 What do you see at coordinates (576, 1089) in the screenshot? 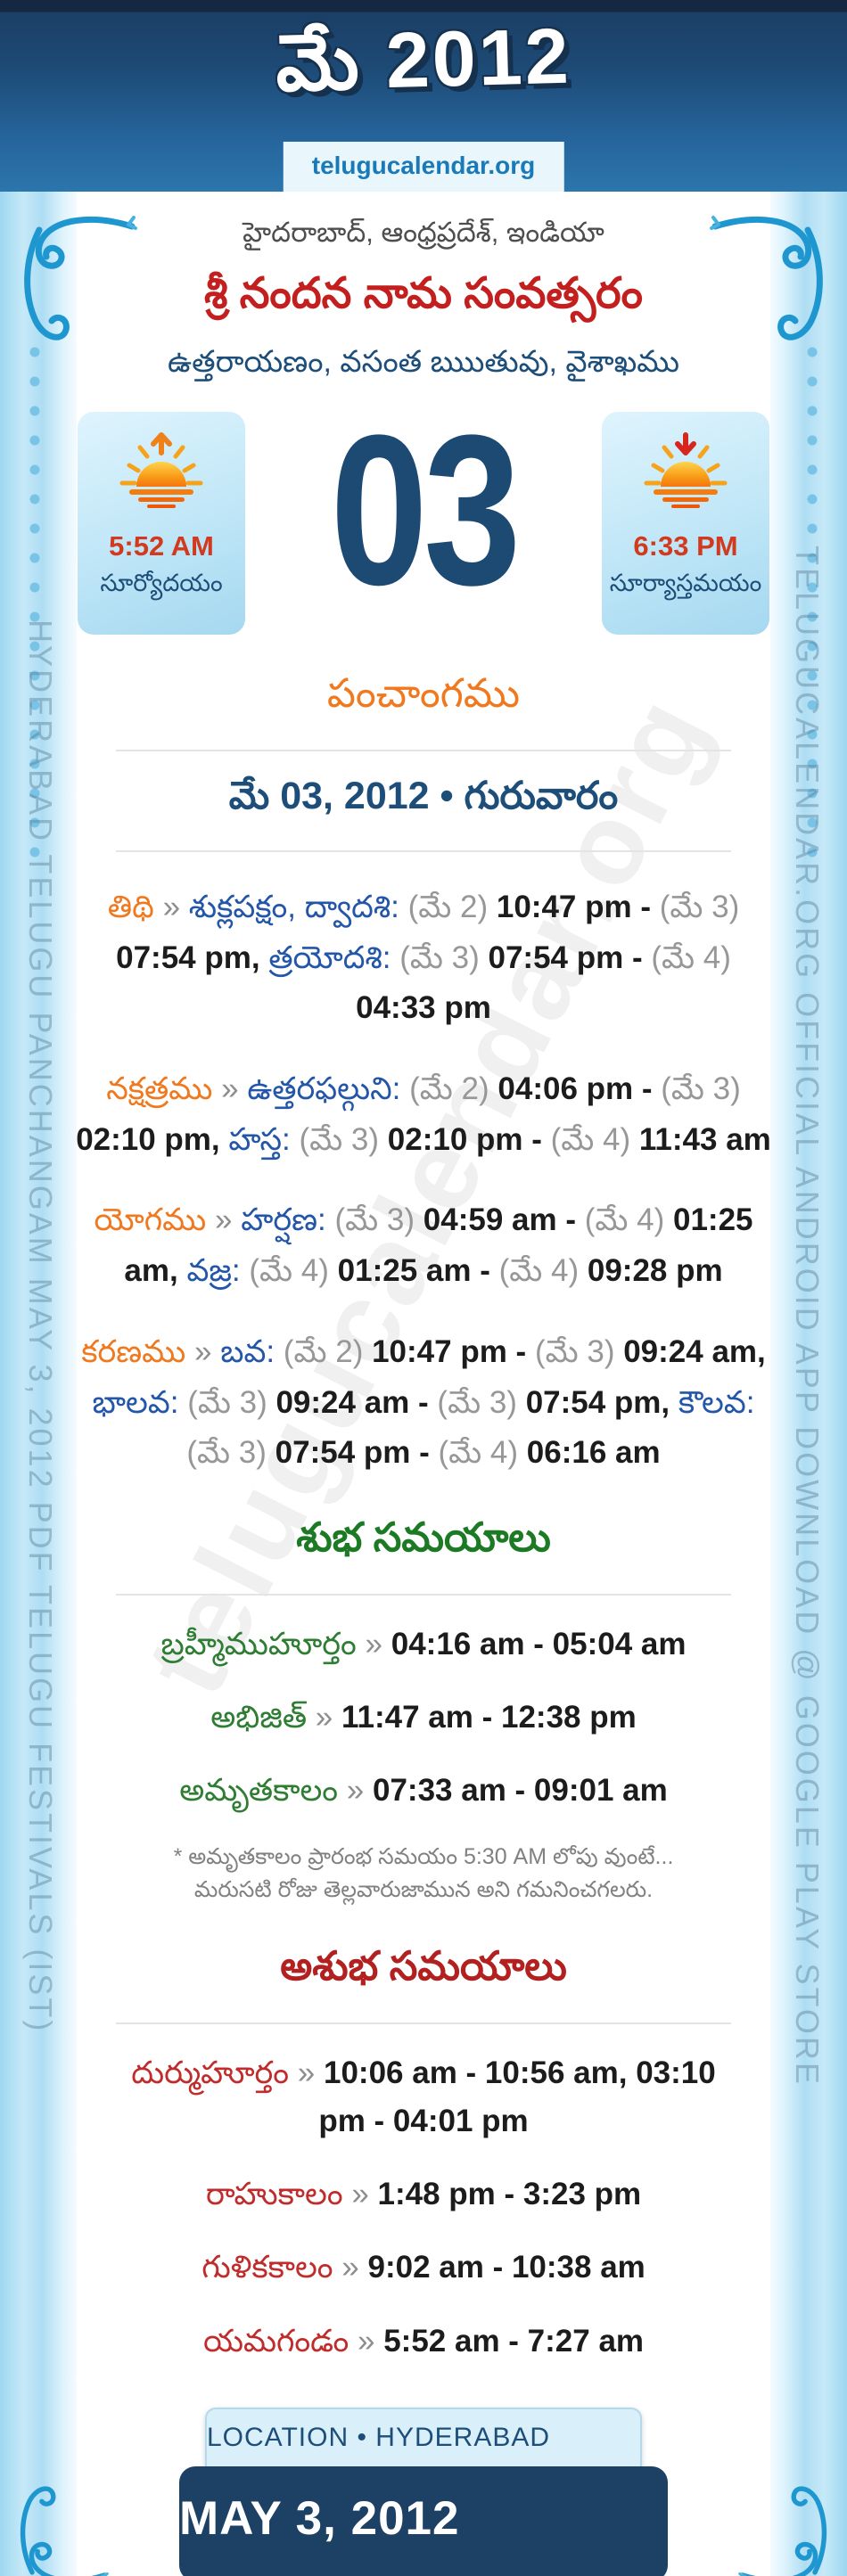
I see `segment: 04:06 pm -` at bounding box center [576, 1089].